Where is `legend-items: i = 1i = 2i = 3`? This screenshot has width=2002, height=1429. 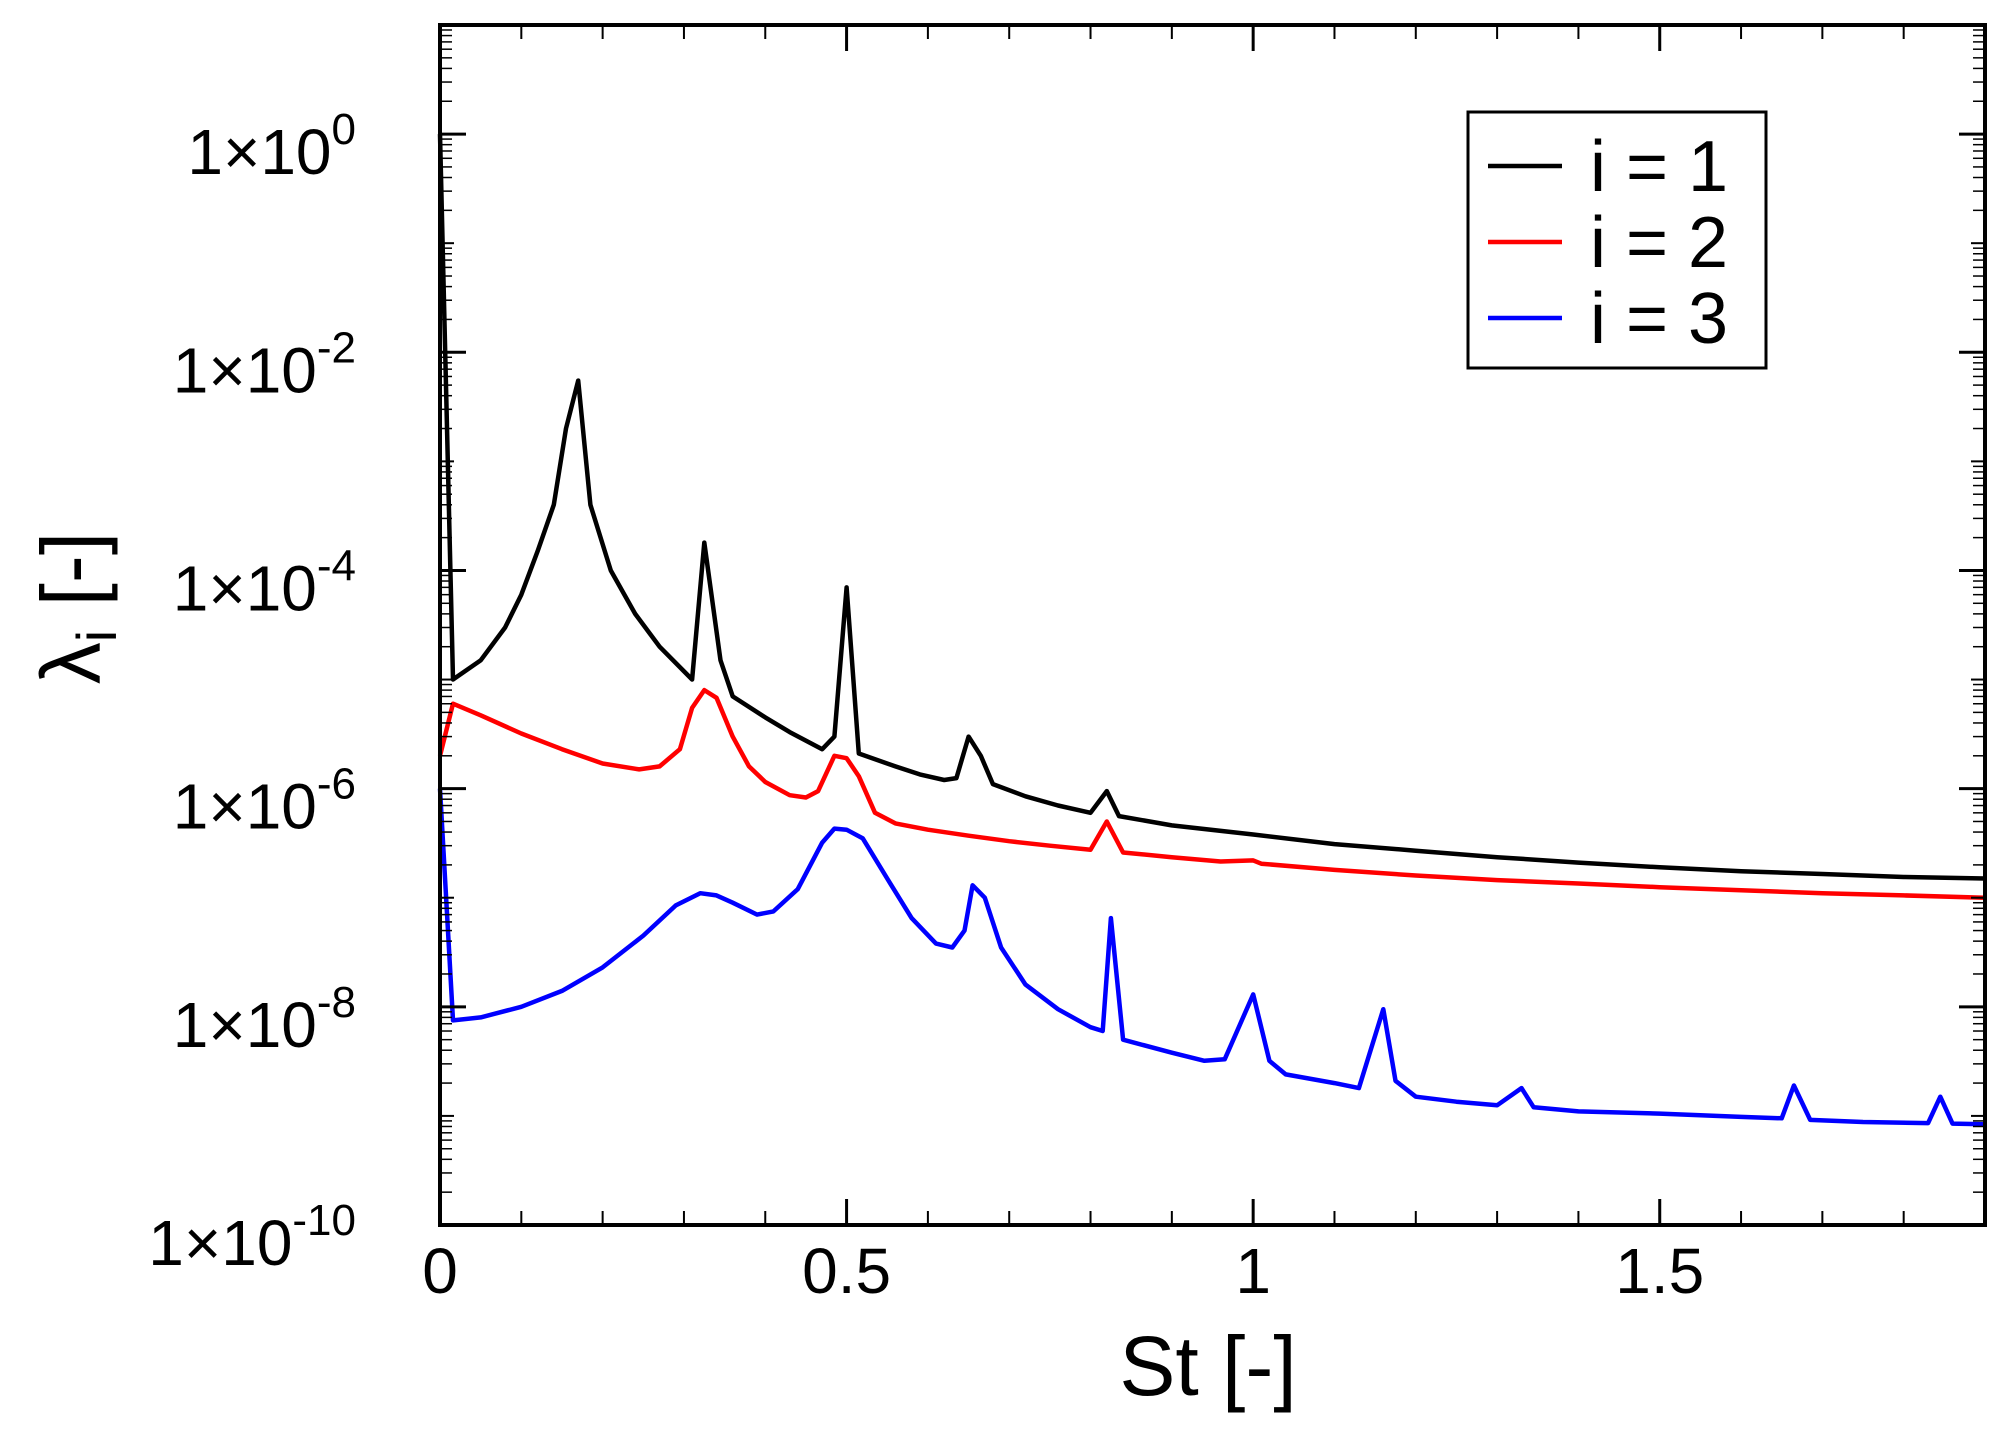 legend-items: i = 1i = 2i = 3 is located at coordinates (1608, 243).